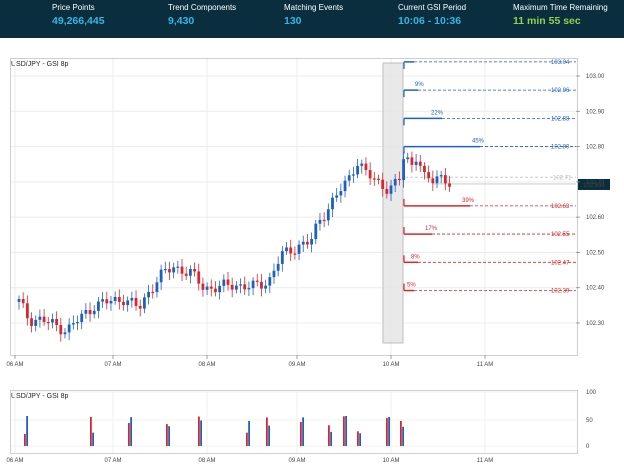 The height and width of the screenshot is (470, 624). Describe the element at coordinates (313, 15) in the screenshot. I see `stat-matching-events: Matching Events 130` at that location.